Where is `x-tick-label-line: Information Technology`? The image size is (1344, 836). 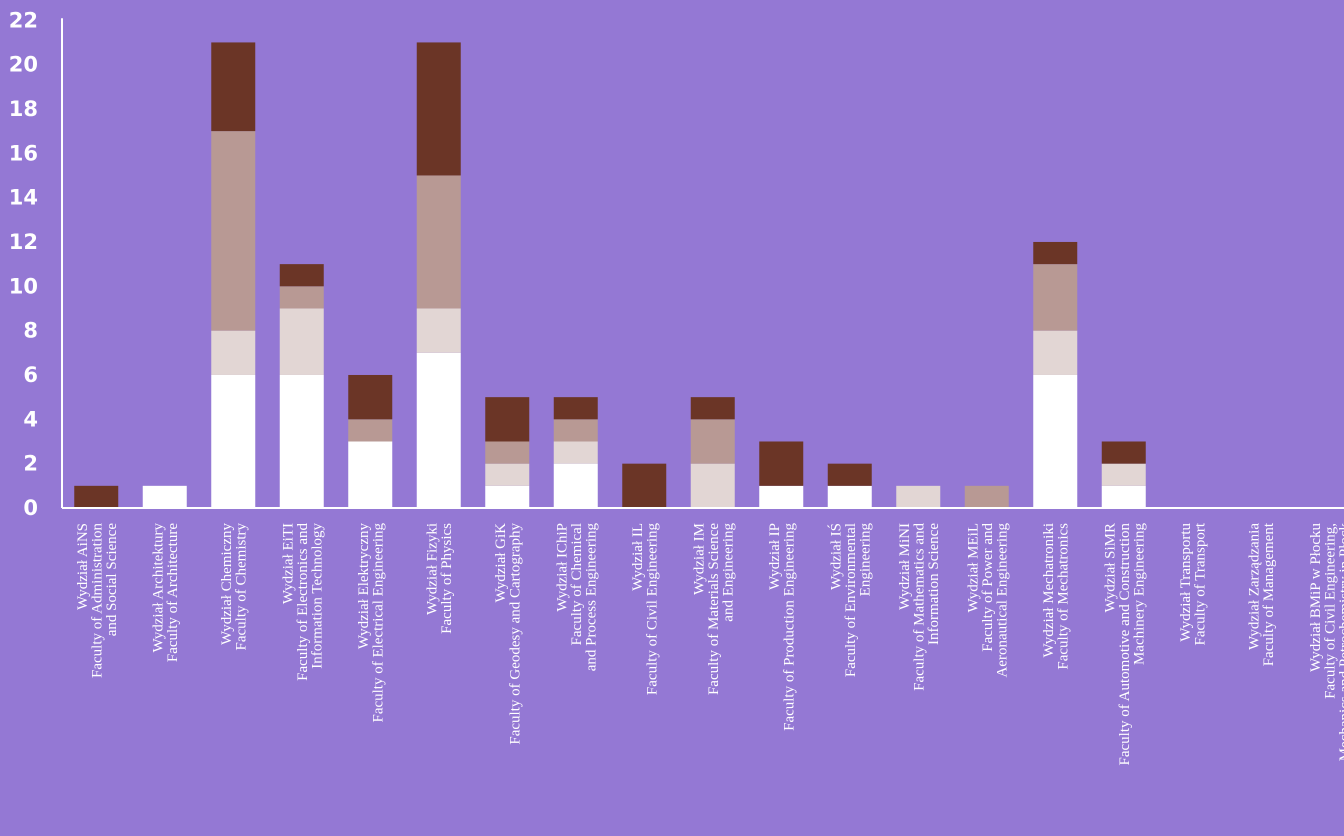 x-tick-label-line: Information Technology is located at coordinates (317, 596).